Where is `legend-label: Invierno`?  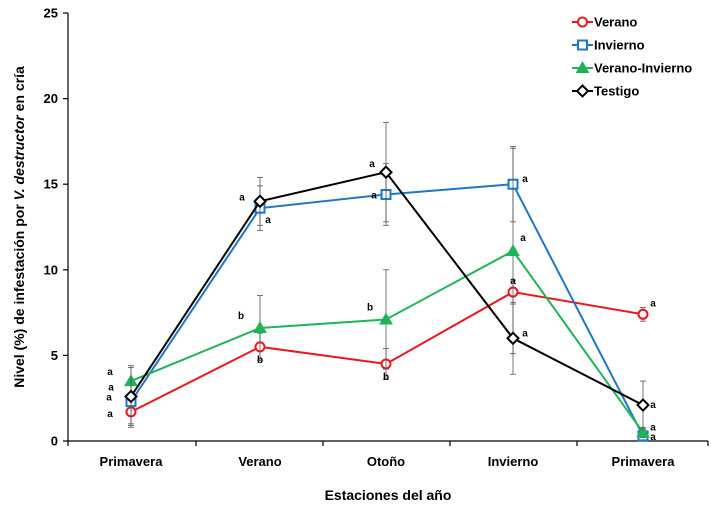
legend-label: Invierno is located at coordinates (619, 45).